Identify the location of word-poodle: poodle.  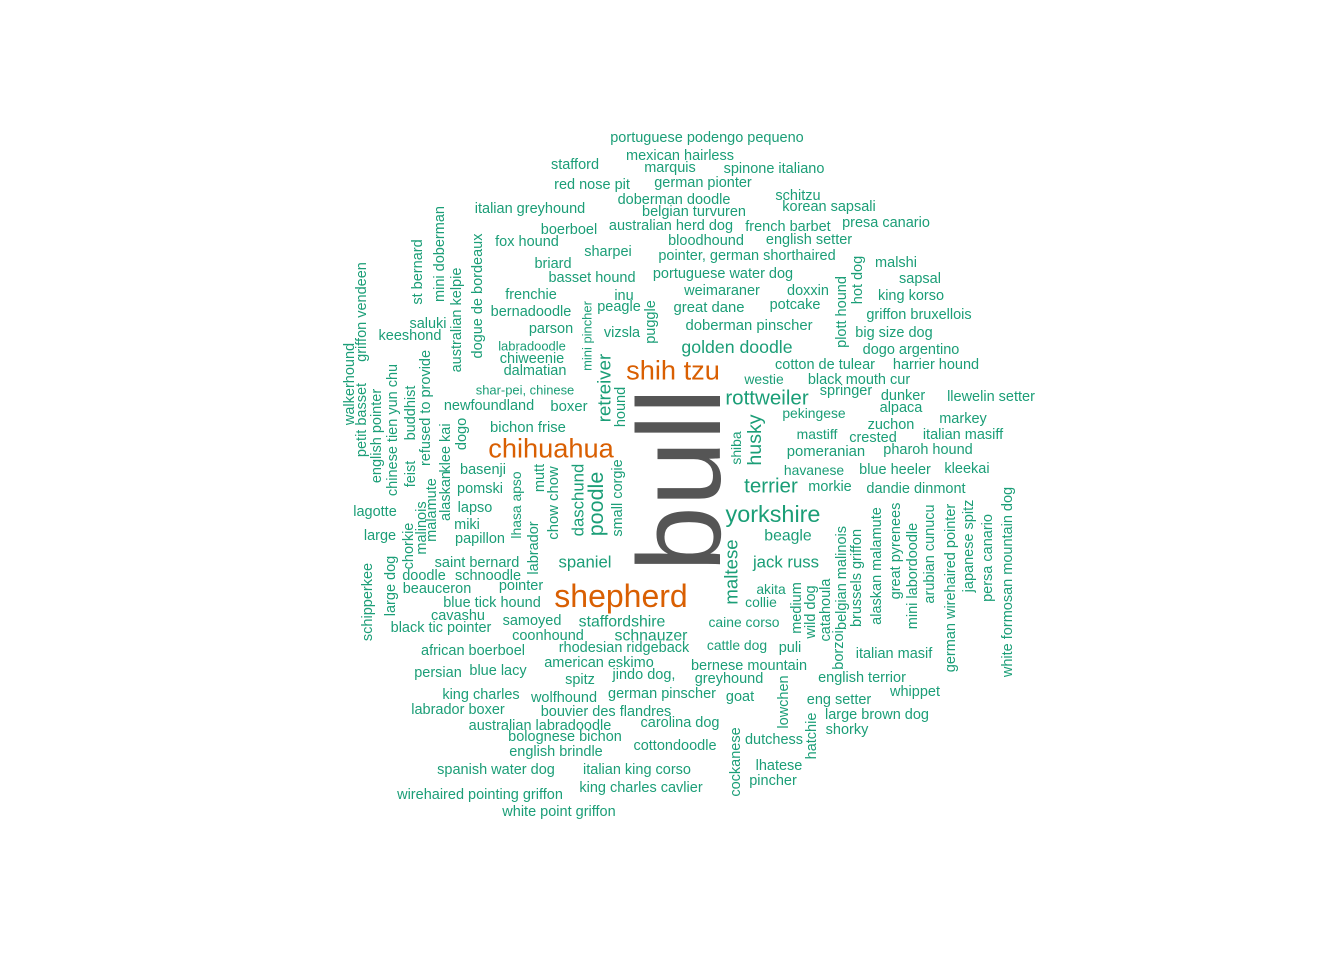
(596, 504).